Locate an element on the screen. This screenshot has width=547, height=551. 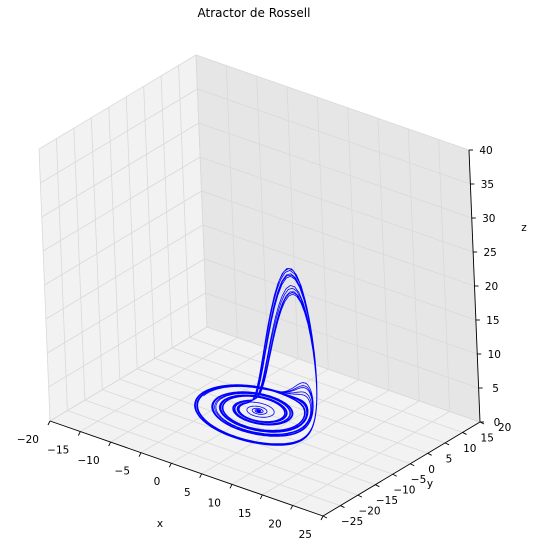
z-tick-label: 20 is located at coordinates (491, 287).